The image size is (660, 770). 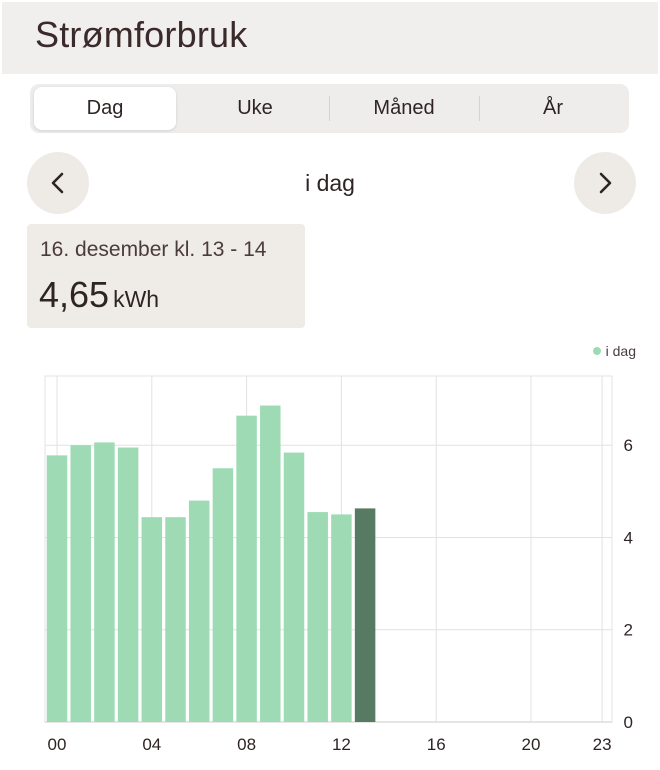 What do you see at coordinates (628, 537) in the screenshot?
I see `y-tick-label: 4` at bounding box center [628, 537].